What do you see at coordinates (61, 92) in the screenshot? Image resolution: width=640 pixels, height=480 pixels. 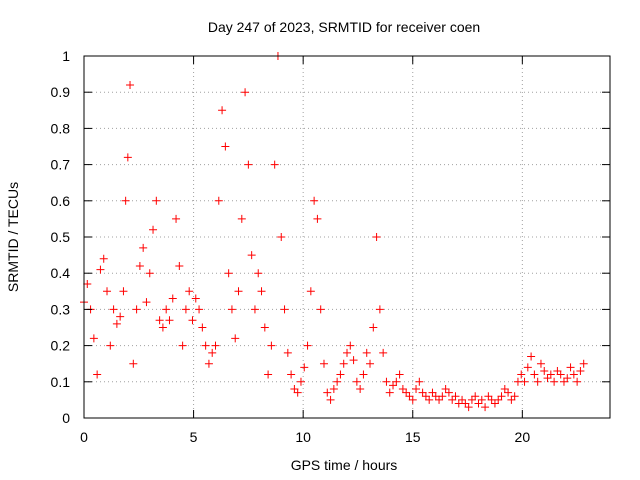 I see `y-tick-label: 0.9` at bounding box center [61, 92].